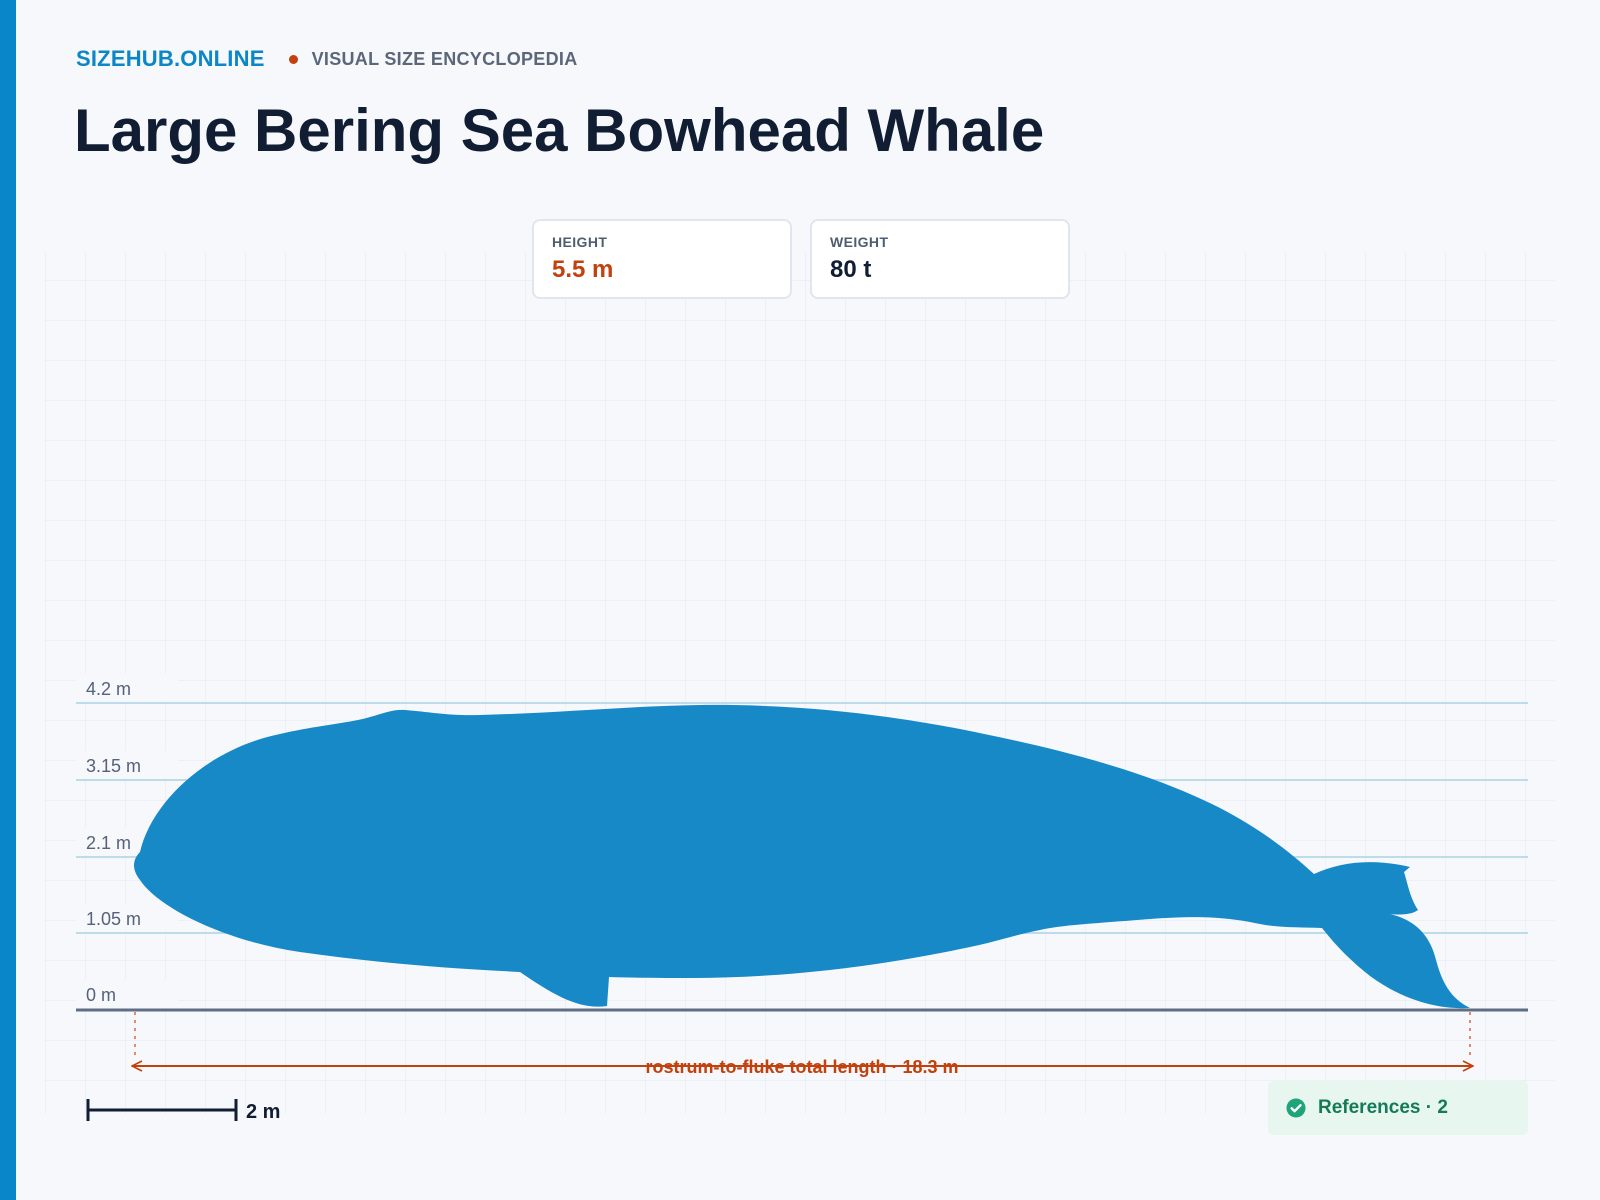  Describe the element at coordinates (101, 995) in the screenshot. I see `tick-label: 0 m` at that location.